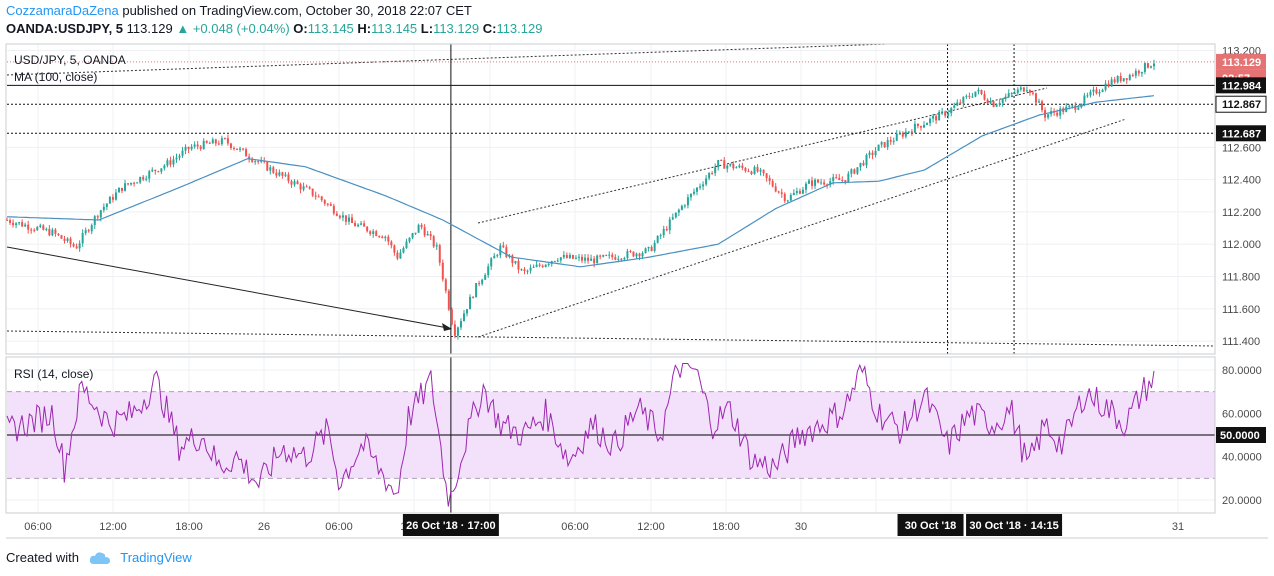 This screenshot has width=1274, height=576. I want to click on rsi-band, so click(611, 435).